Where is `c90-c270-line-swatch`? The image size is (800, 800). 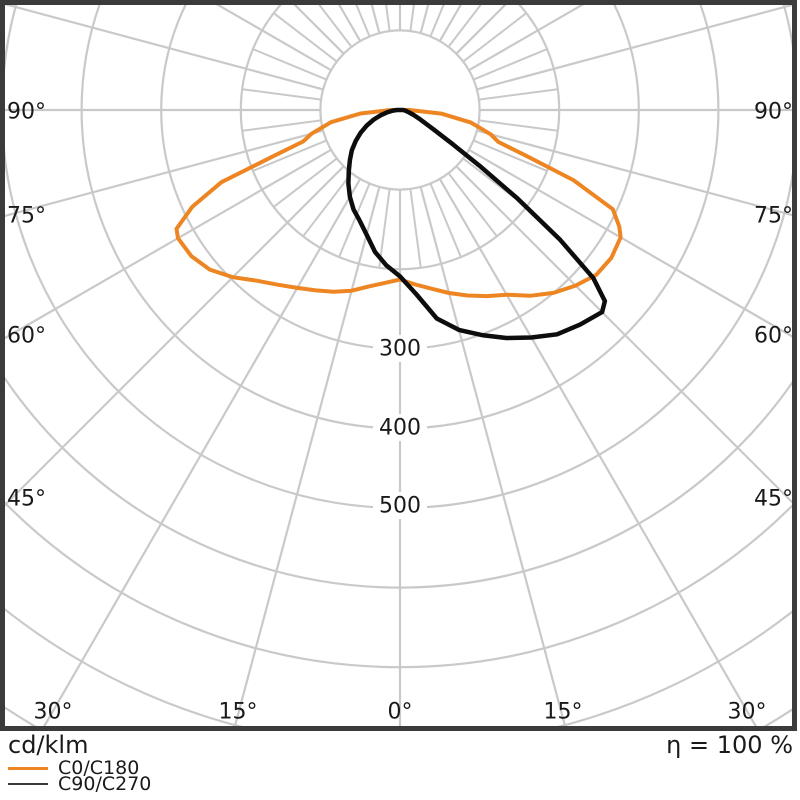
c90-c270-line-swatch is located at coordinates (28, 784).